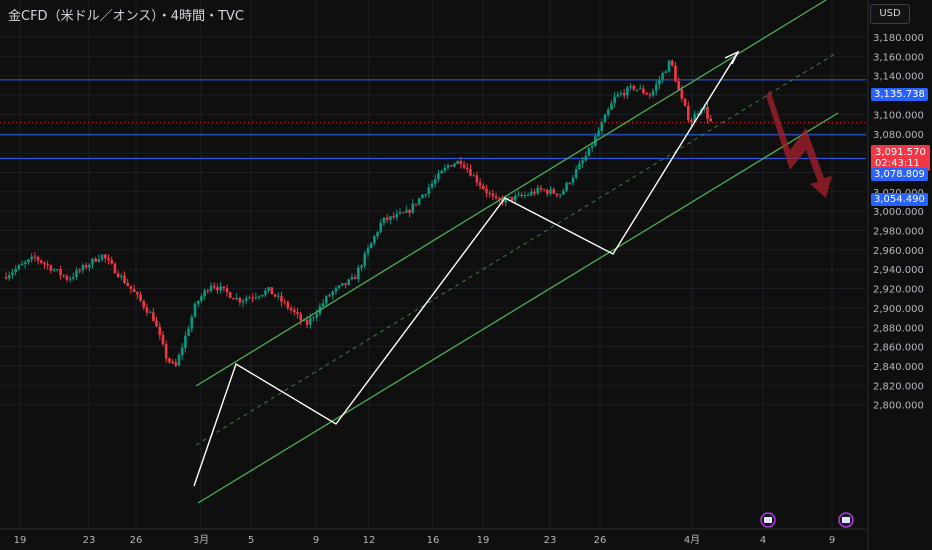 The height and width of the screenshot is (550, 932). What do you see at coordinates (898, 38) in the screenshot?
I see `y-tick-label: 3,180.000` at bounding box center [898, 38].